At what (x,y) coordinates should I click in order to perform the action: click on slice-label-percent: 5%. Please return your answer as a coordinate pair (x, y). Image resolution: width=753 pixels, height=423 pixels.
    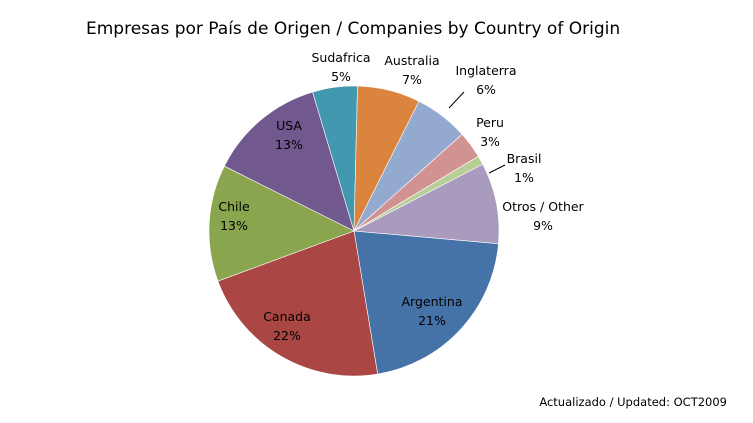
    Looking at the image, I should click on (341, 76).